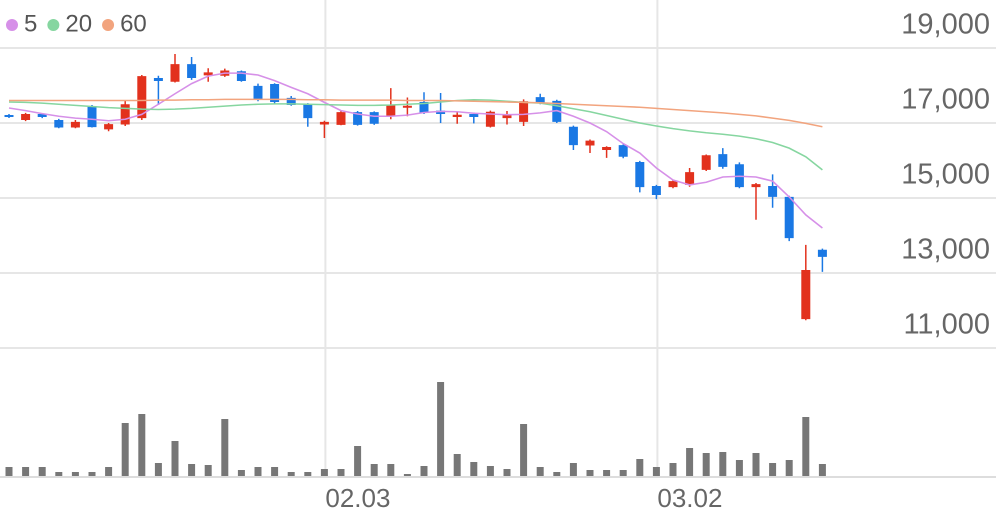  Describe the element at coordinates (133, 23) in the screenshot. I see `legend-label: 60` at that location.